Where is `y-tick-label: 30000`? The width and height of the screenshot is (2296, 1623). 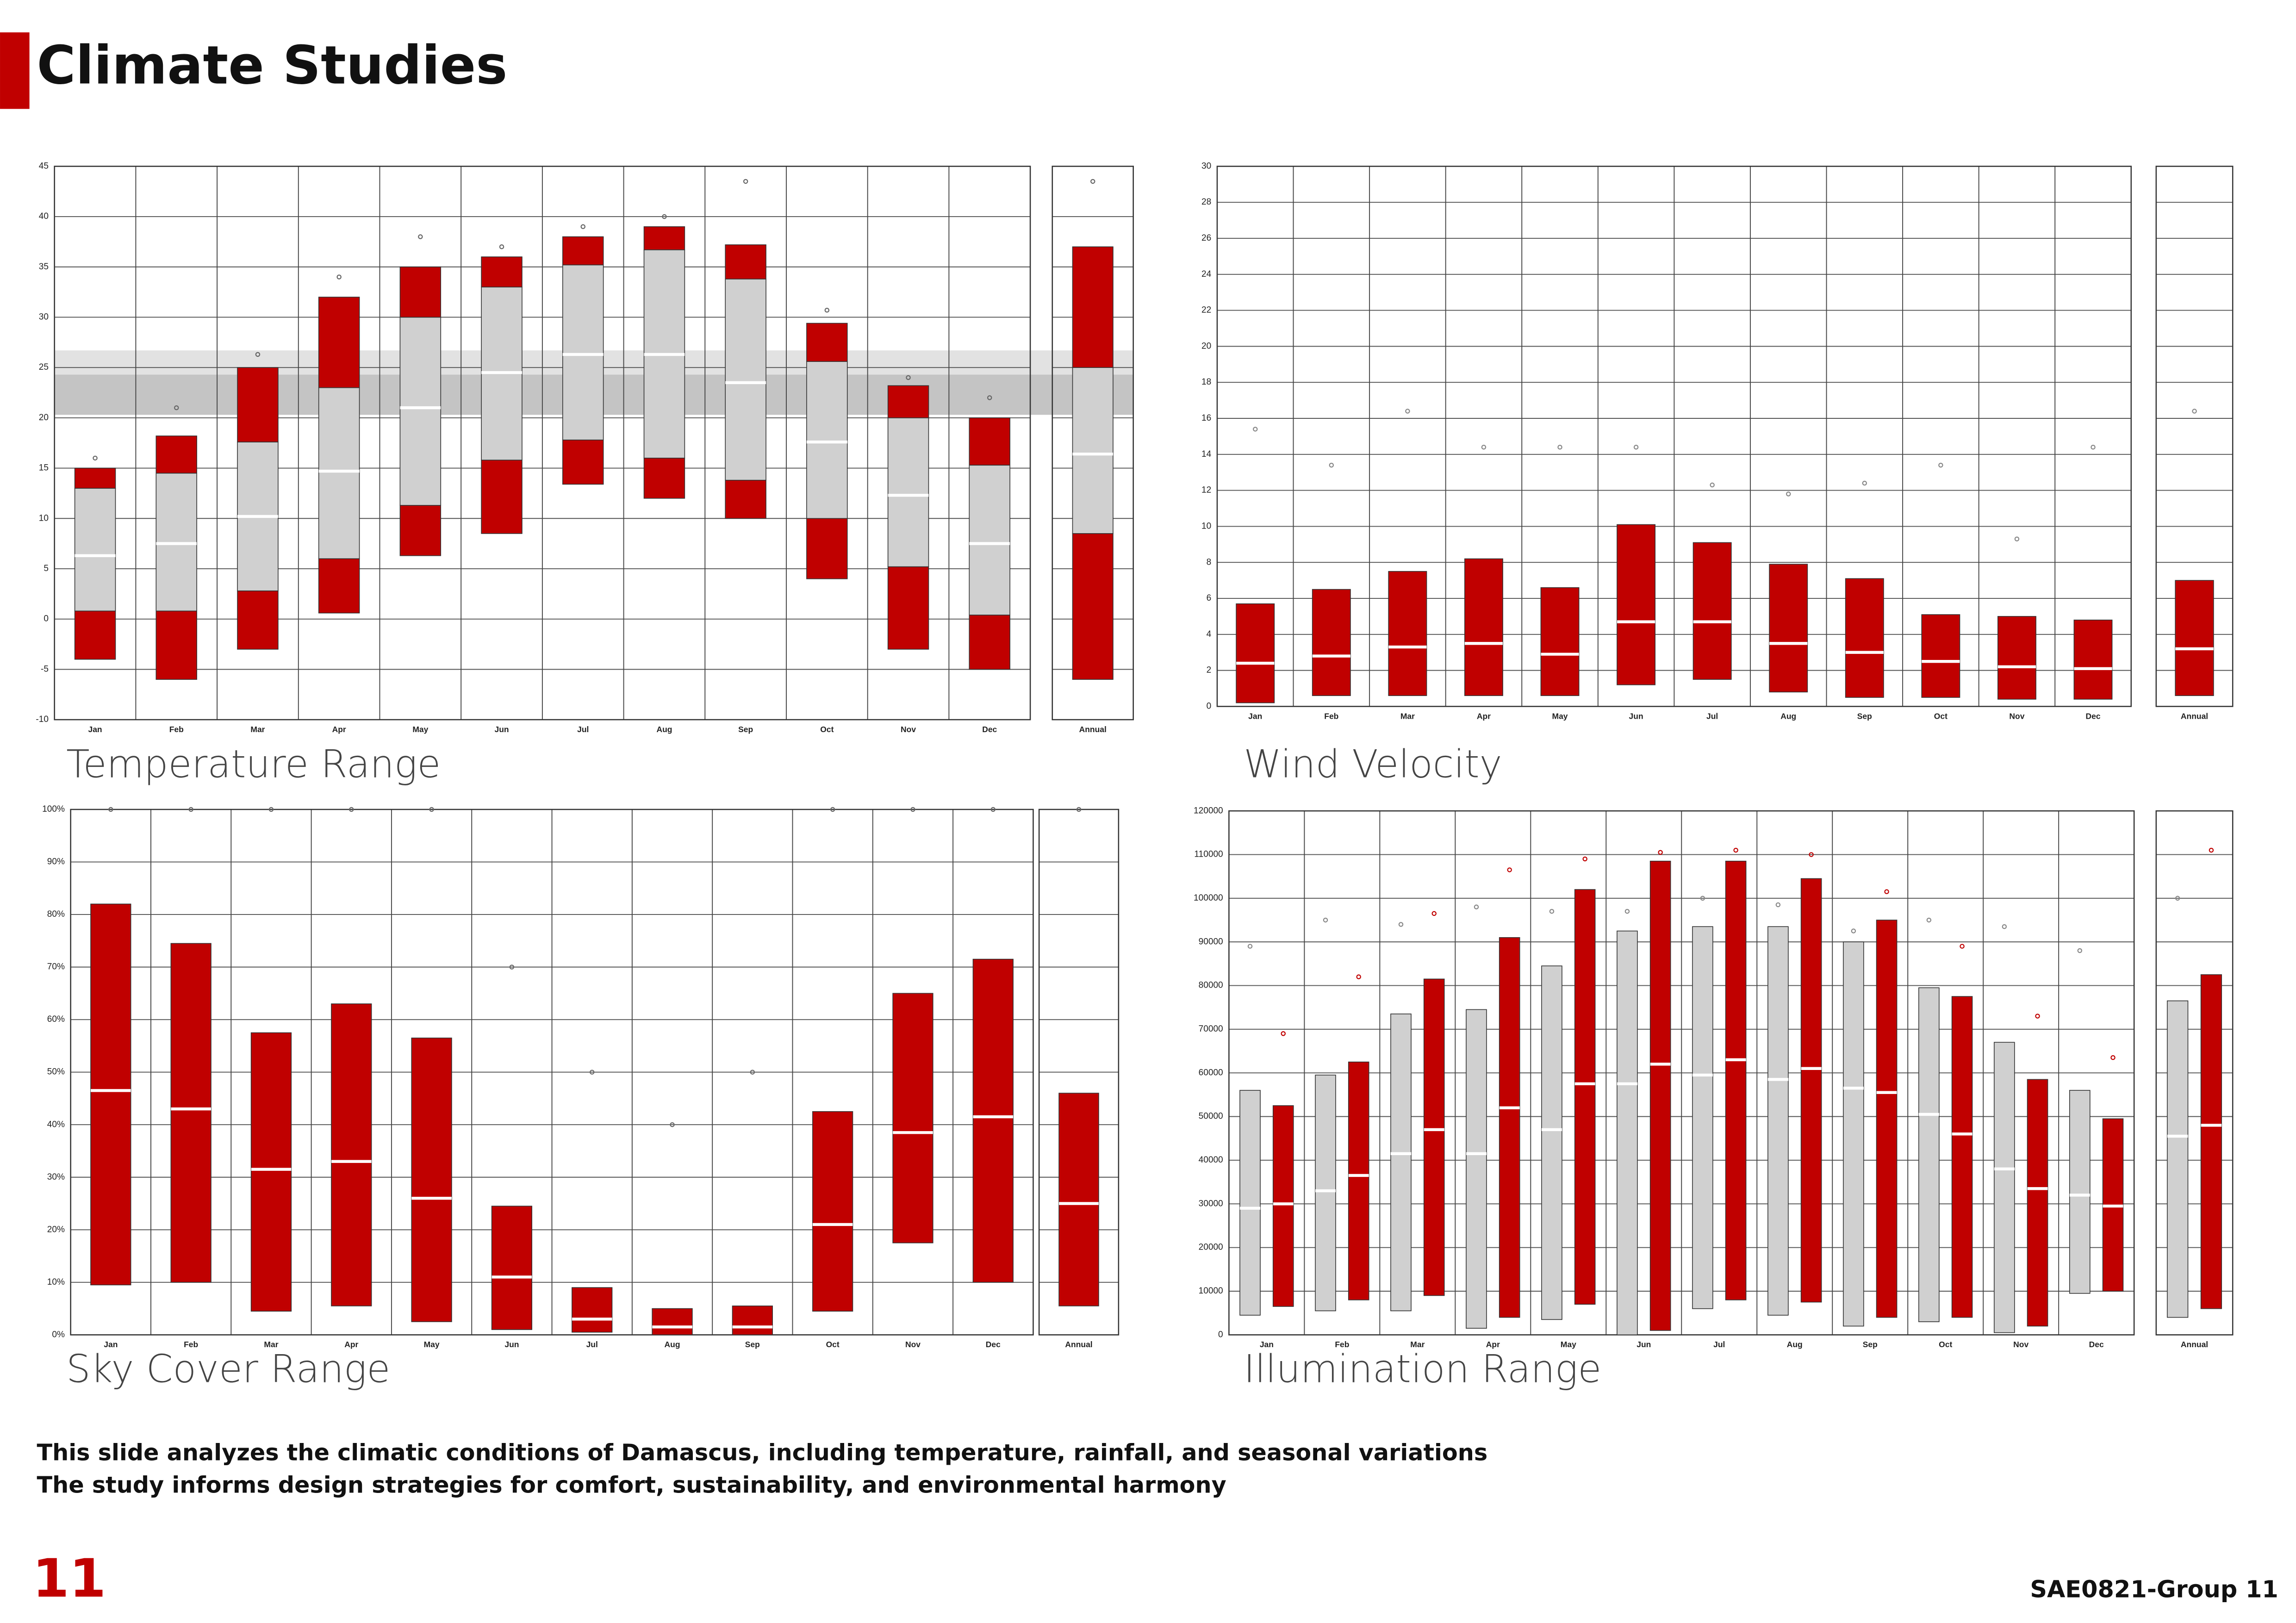
y-tick-label: 30000 is located at coordinates (1211, 1203).